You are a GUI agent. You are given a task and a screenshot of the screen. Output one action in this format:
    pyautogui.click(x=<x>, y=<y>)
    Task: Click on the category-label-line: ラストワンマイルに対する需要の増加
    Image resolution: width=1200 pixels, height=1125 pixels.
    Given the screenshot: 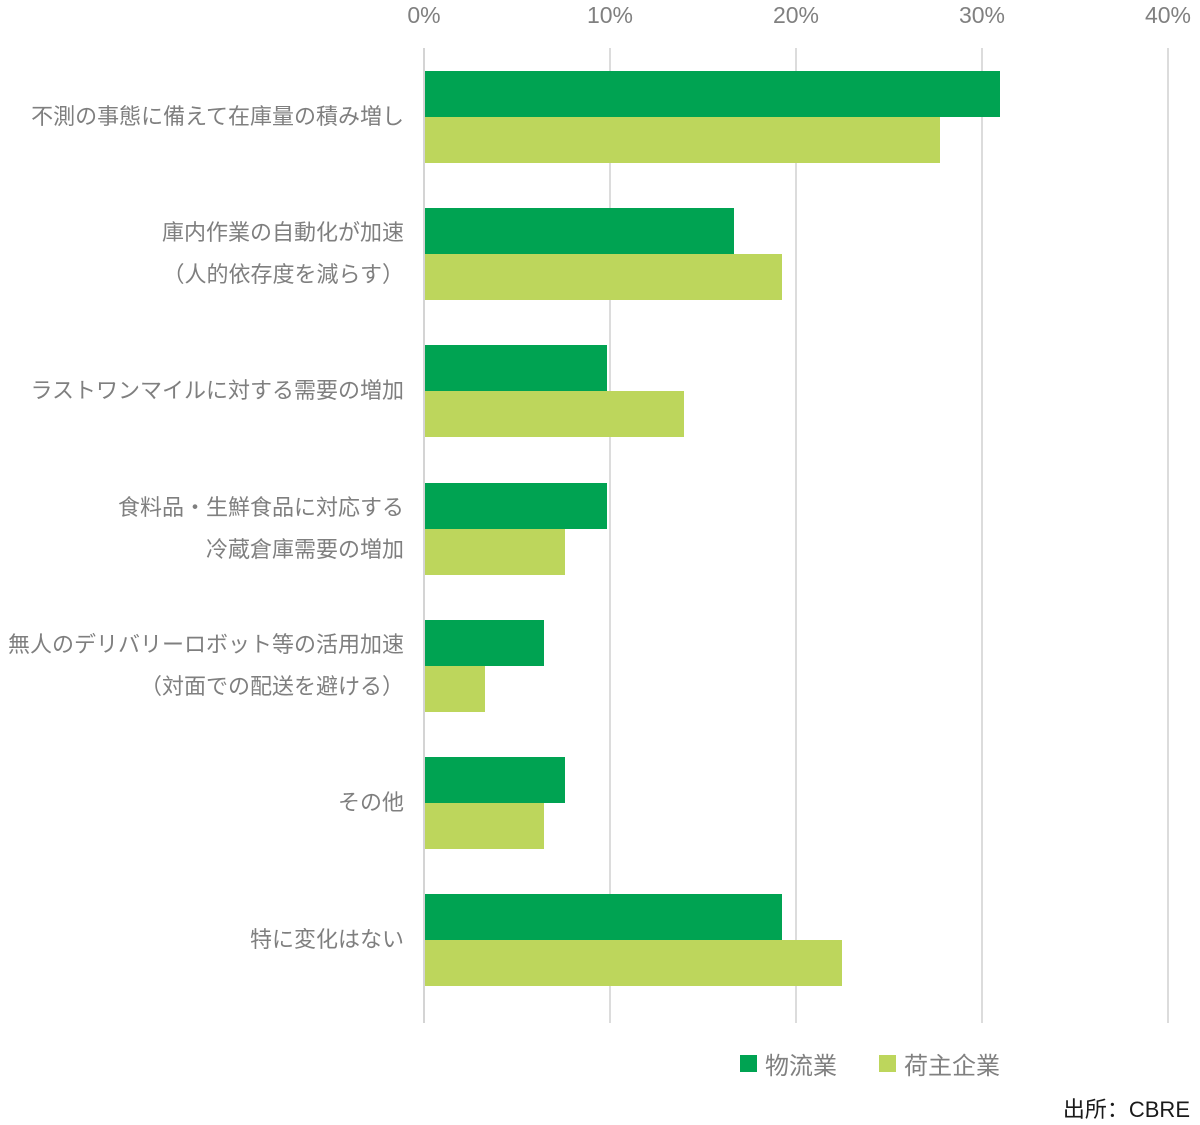 What is the action you would take?
    pyautogui.click(x=217, y=390)
    